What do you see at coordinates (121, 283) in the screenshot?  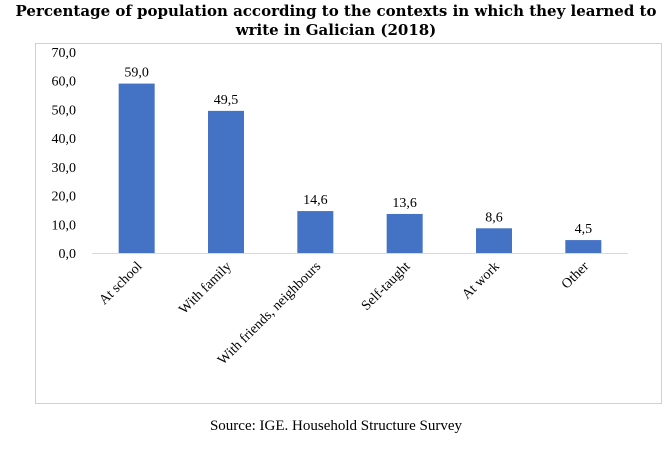 I see `x-category-label: At school` at bounding box center [121, 283].